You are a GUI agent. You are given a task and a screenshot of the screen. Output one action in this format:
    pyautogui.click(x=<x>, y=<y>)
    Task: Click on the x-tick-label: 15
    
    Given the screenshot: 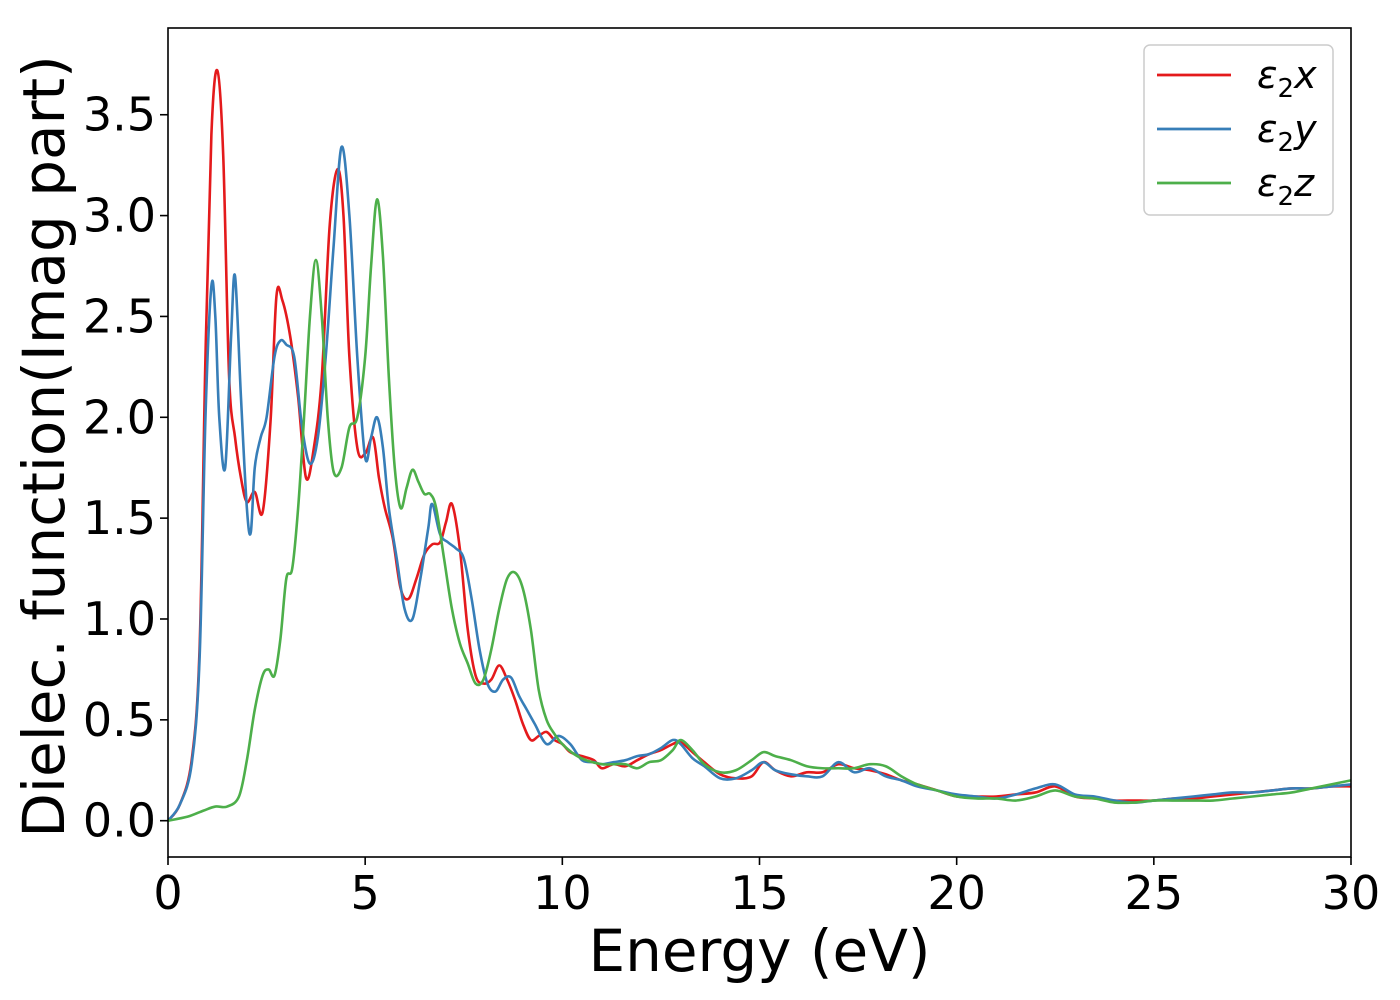 What is the action you would take?
    pyautogui.click(x=759, y=893)
    